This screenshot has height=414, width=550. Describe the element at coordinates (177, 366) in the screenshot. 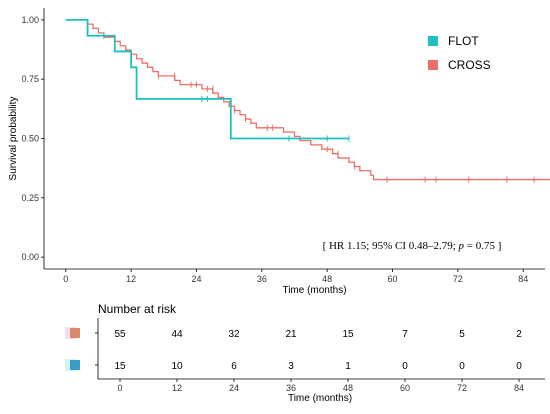

I see `risk-cell-flot: 10` at that location.